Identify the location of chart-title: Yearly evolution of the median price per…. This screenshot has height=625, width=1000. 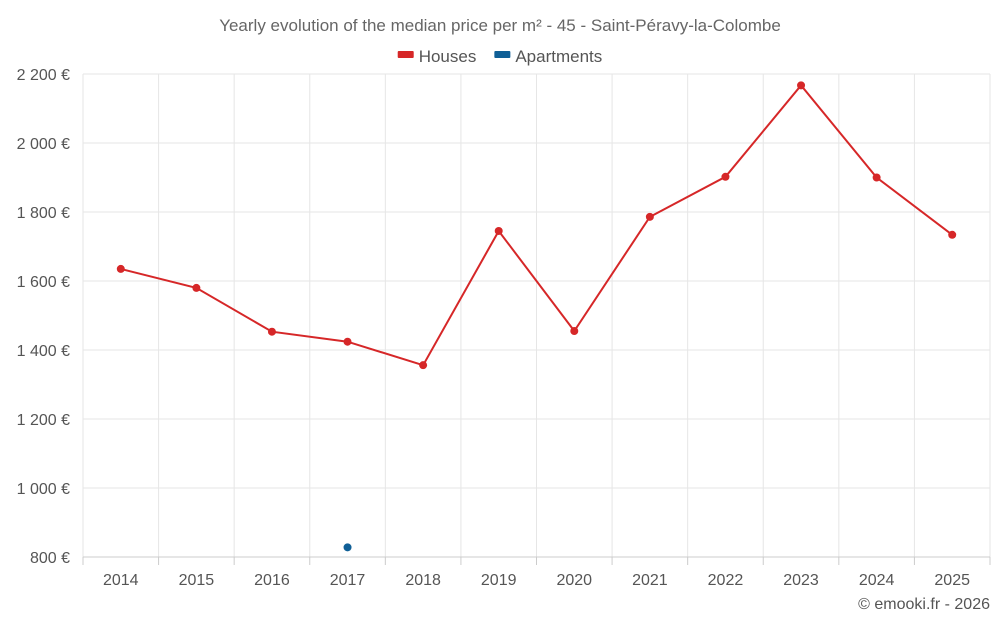
(500, 25).